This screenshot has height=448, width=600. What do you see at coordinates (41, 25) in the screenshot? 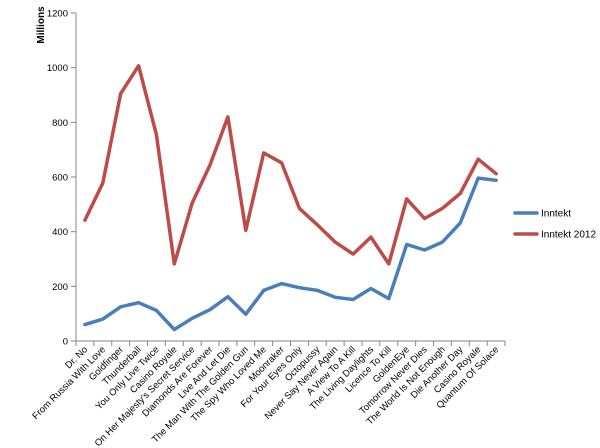
I see `y-axis-label: Millions` at bounding box center [41, 25].